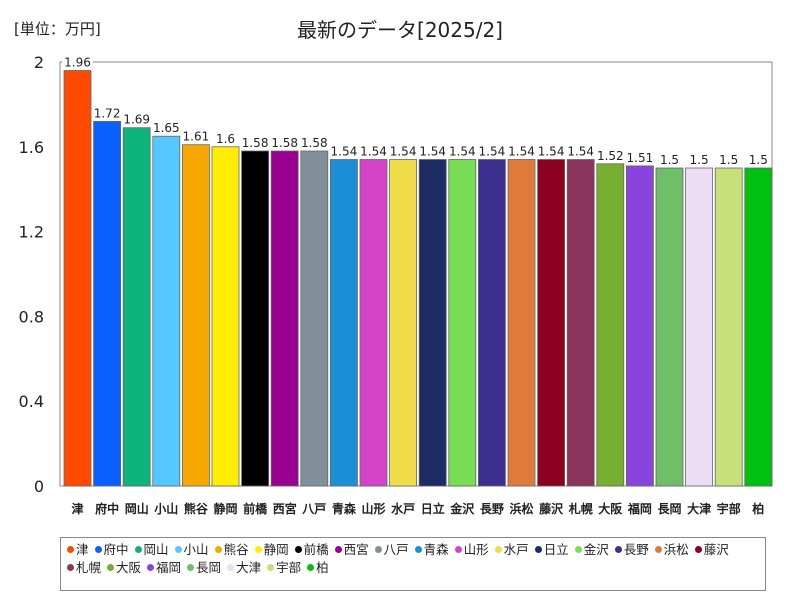 The width and height of the screenshot is (800, 600). Describe the element at coordinates (31, 274) in the screenshot. I see `y-axis-ticks: 0 0.4 0.8 1.2 1.6 2` at that location.